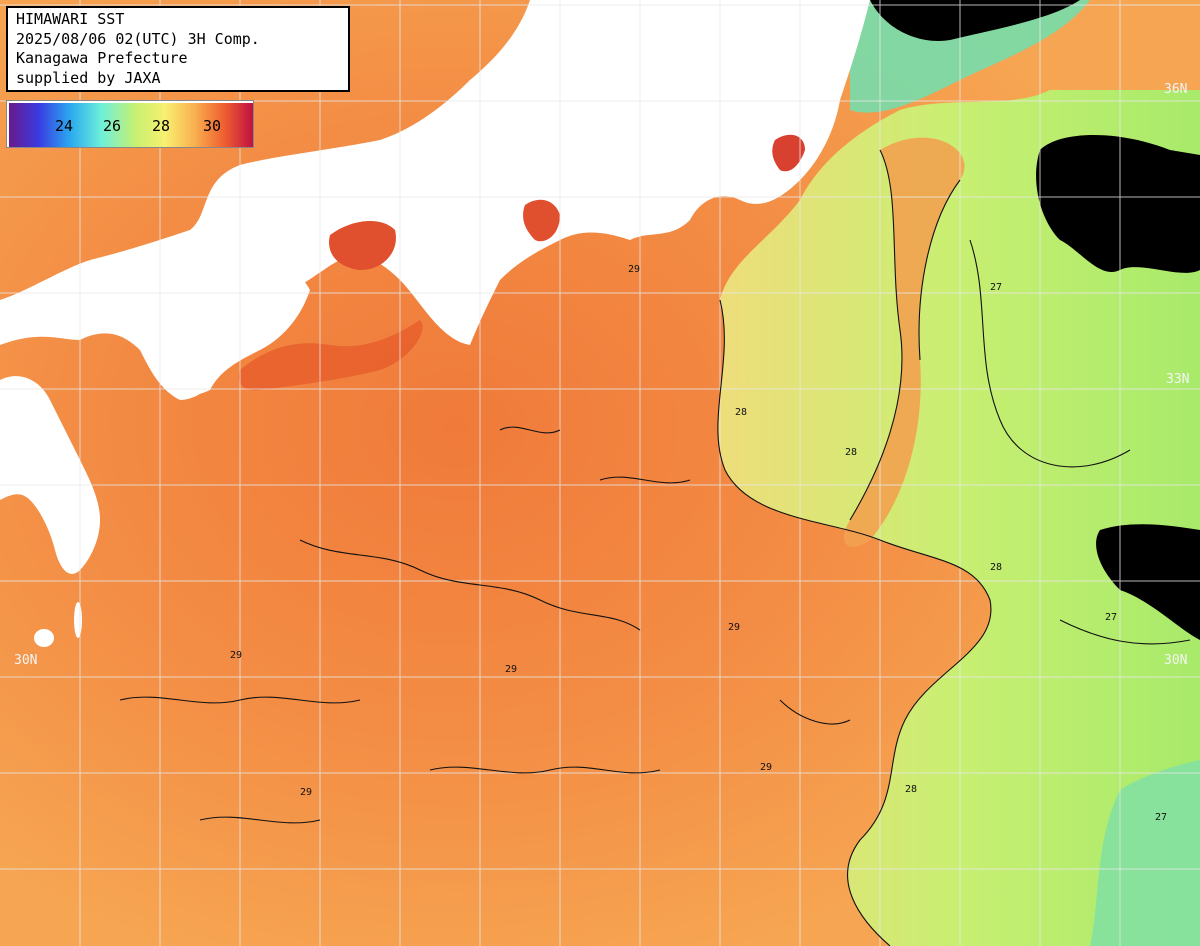 This screenshot has width=1200, height=946. I want to click on caption-datetime: 2025/08/06 02(UTC) 3H Comp., so click(138, 38).